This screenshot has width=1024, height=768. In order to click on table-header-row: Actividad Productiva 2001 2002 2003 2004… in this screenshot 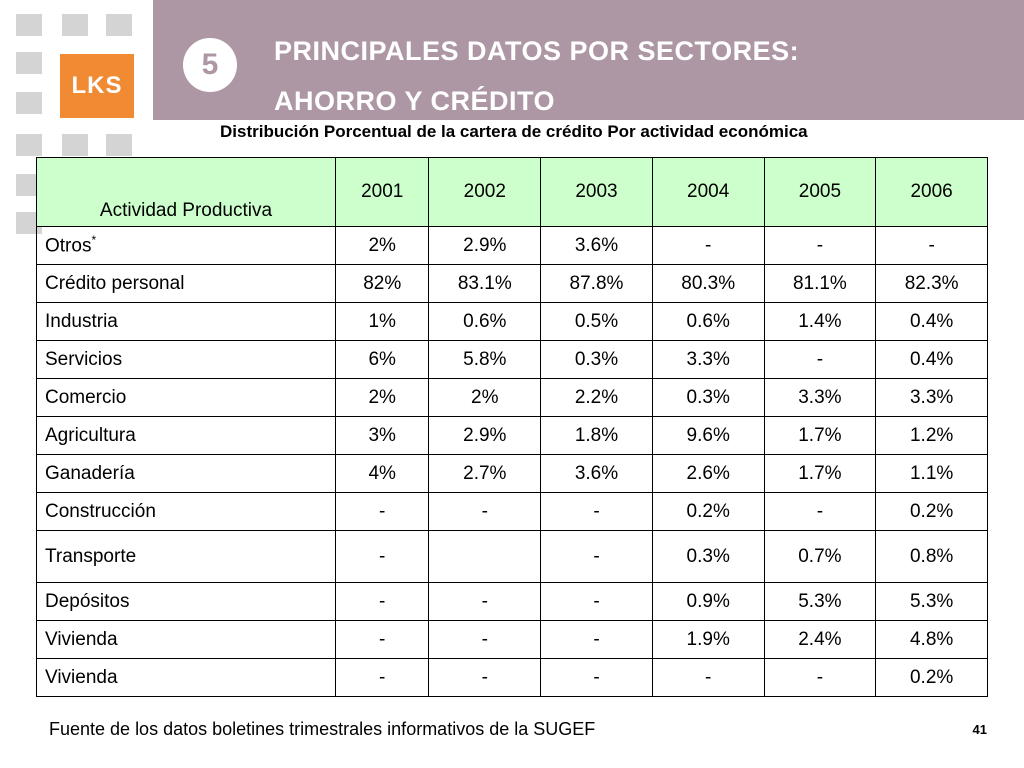, I will do `click(512, 192)`.